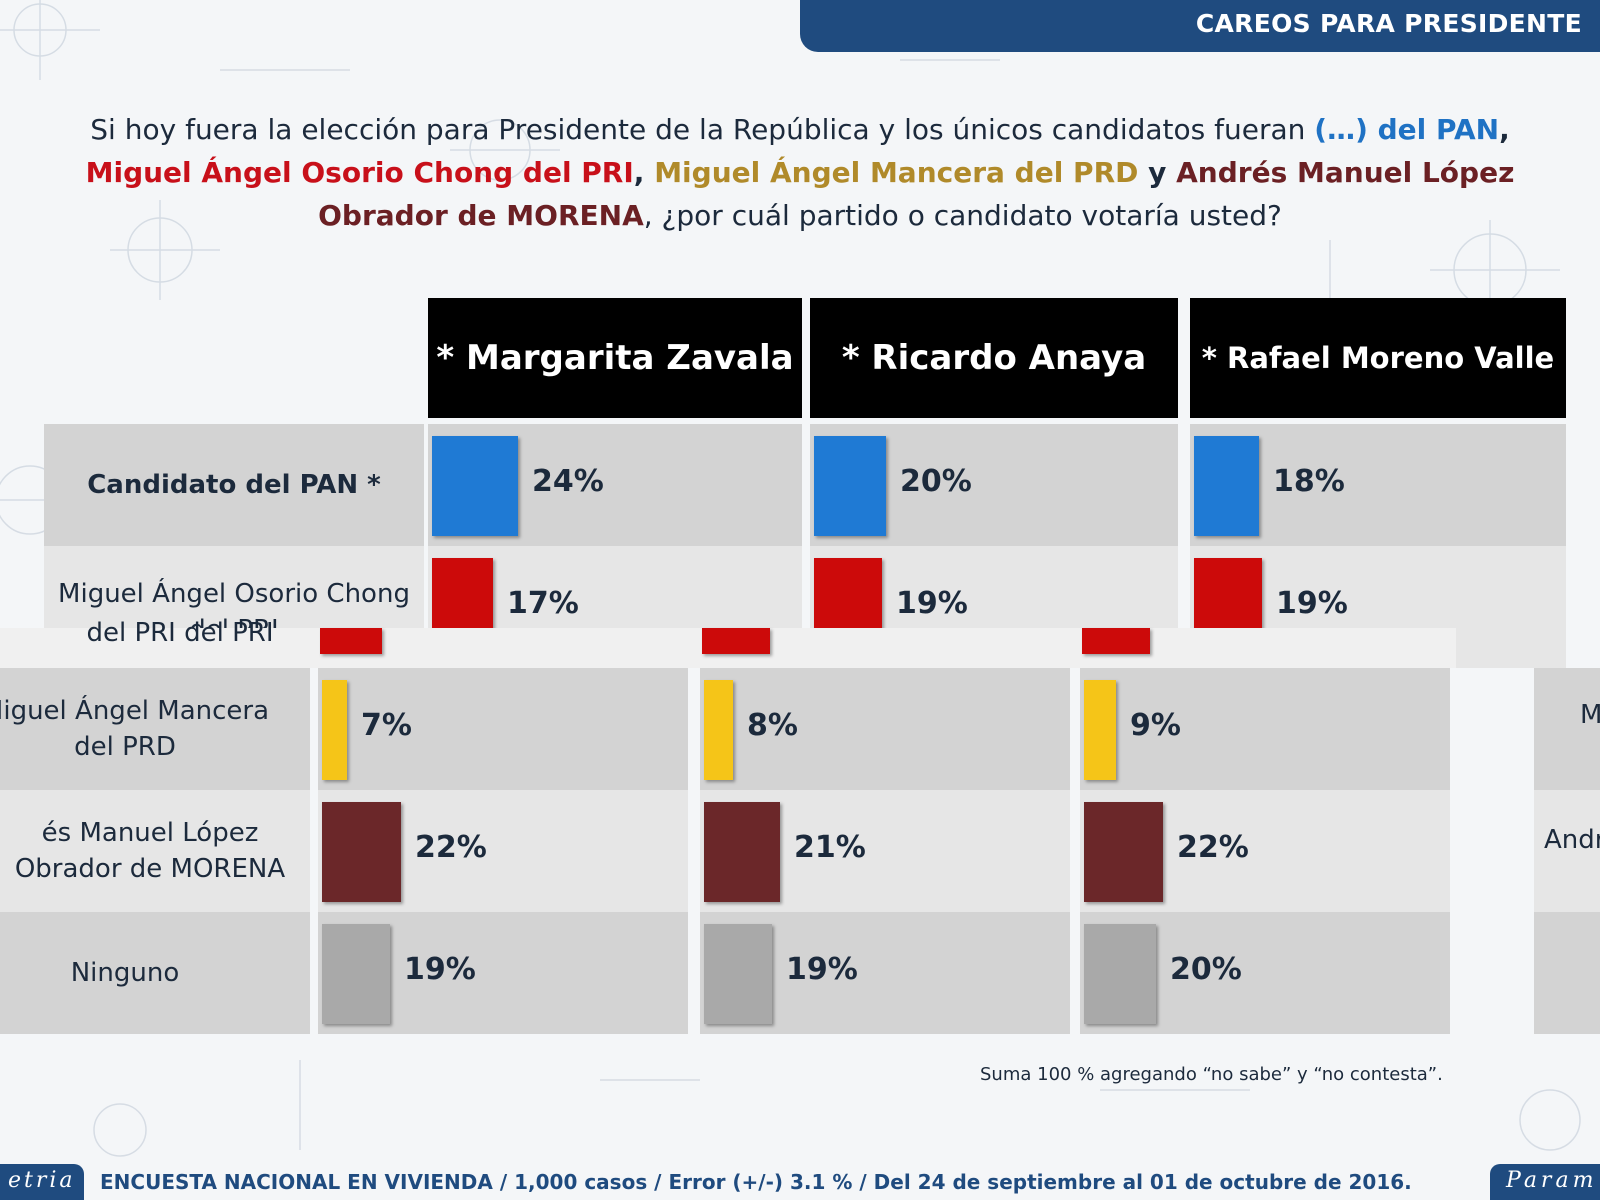 The image size is (1600, 1200). I want to click on row-label-5: Ninguno, so click(125, 973).